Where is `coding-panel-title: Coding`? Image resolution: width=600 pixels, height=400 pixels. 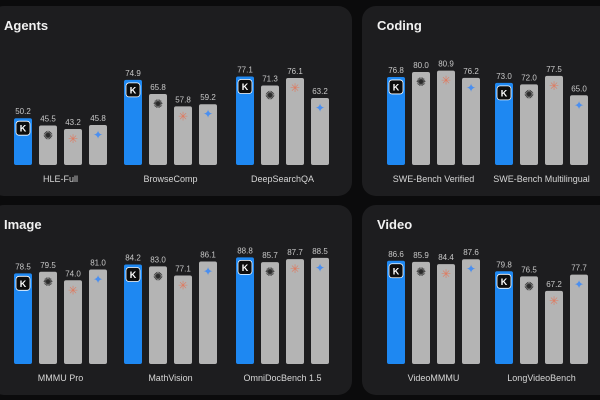 coding-panel-title: Coding is located at coordinates (399, 25).